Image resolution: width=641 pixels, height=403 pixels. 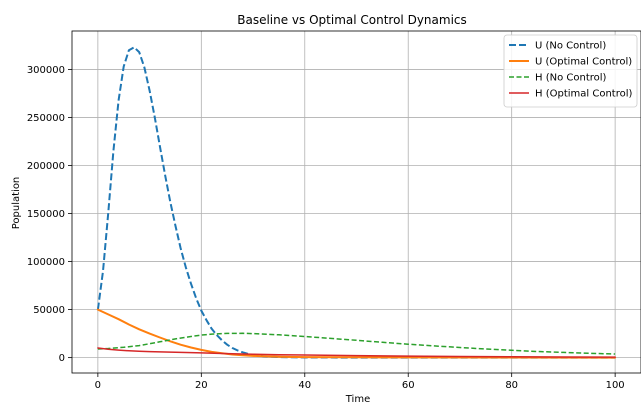 What do you see at coordinates (98, 385) in the screenshot?
I see `x-tick-label: 0` at bounding box center [98, 385].